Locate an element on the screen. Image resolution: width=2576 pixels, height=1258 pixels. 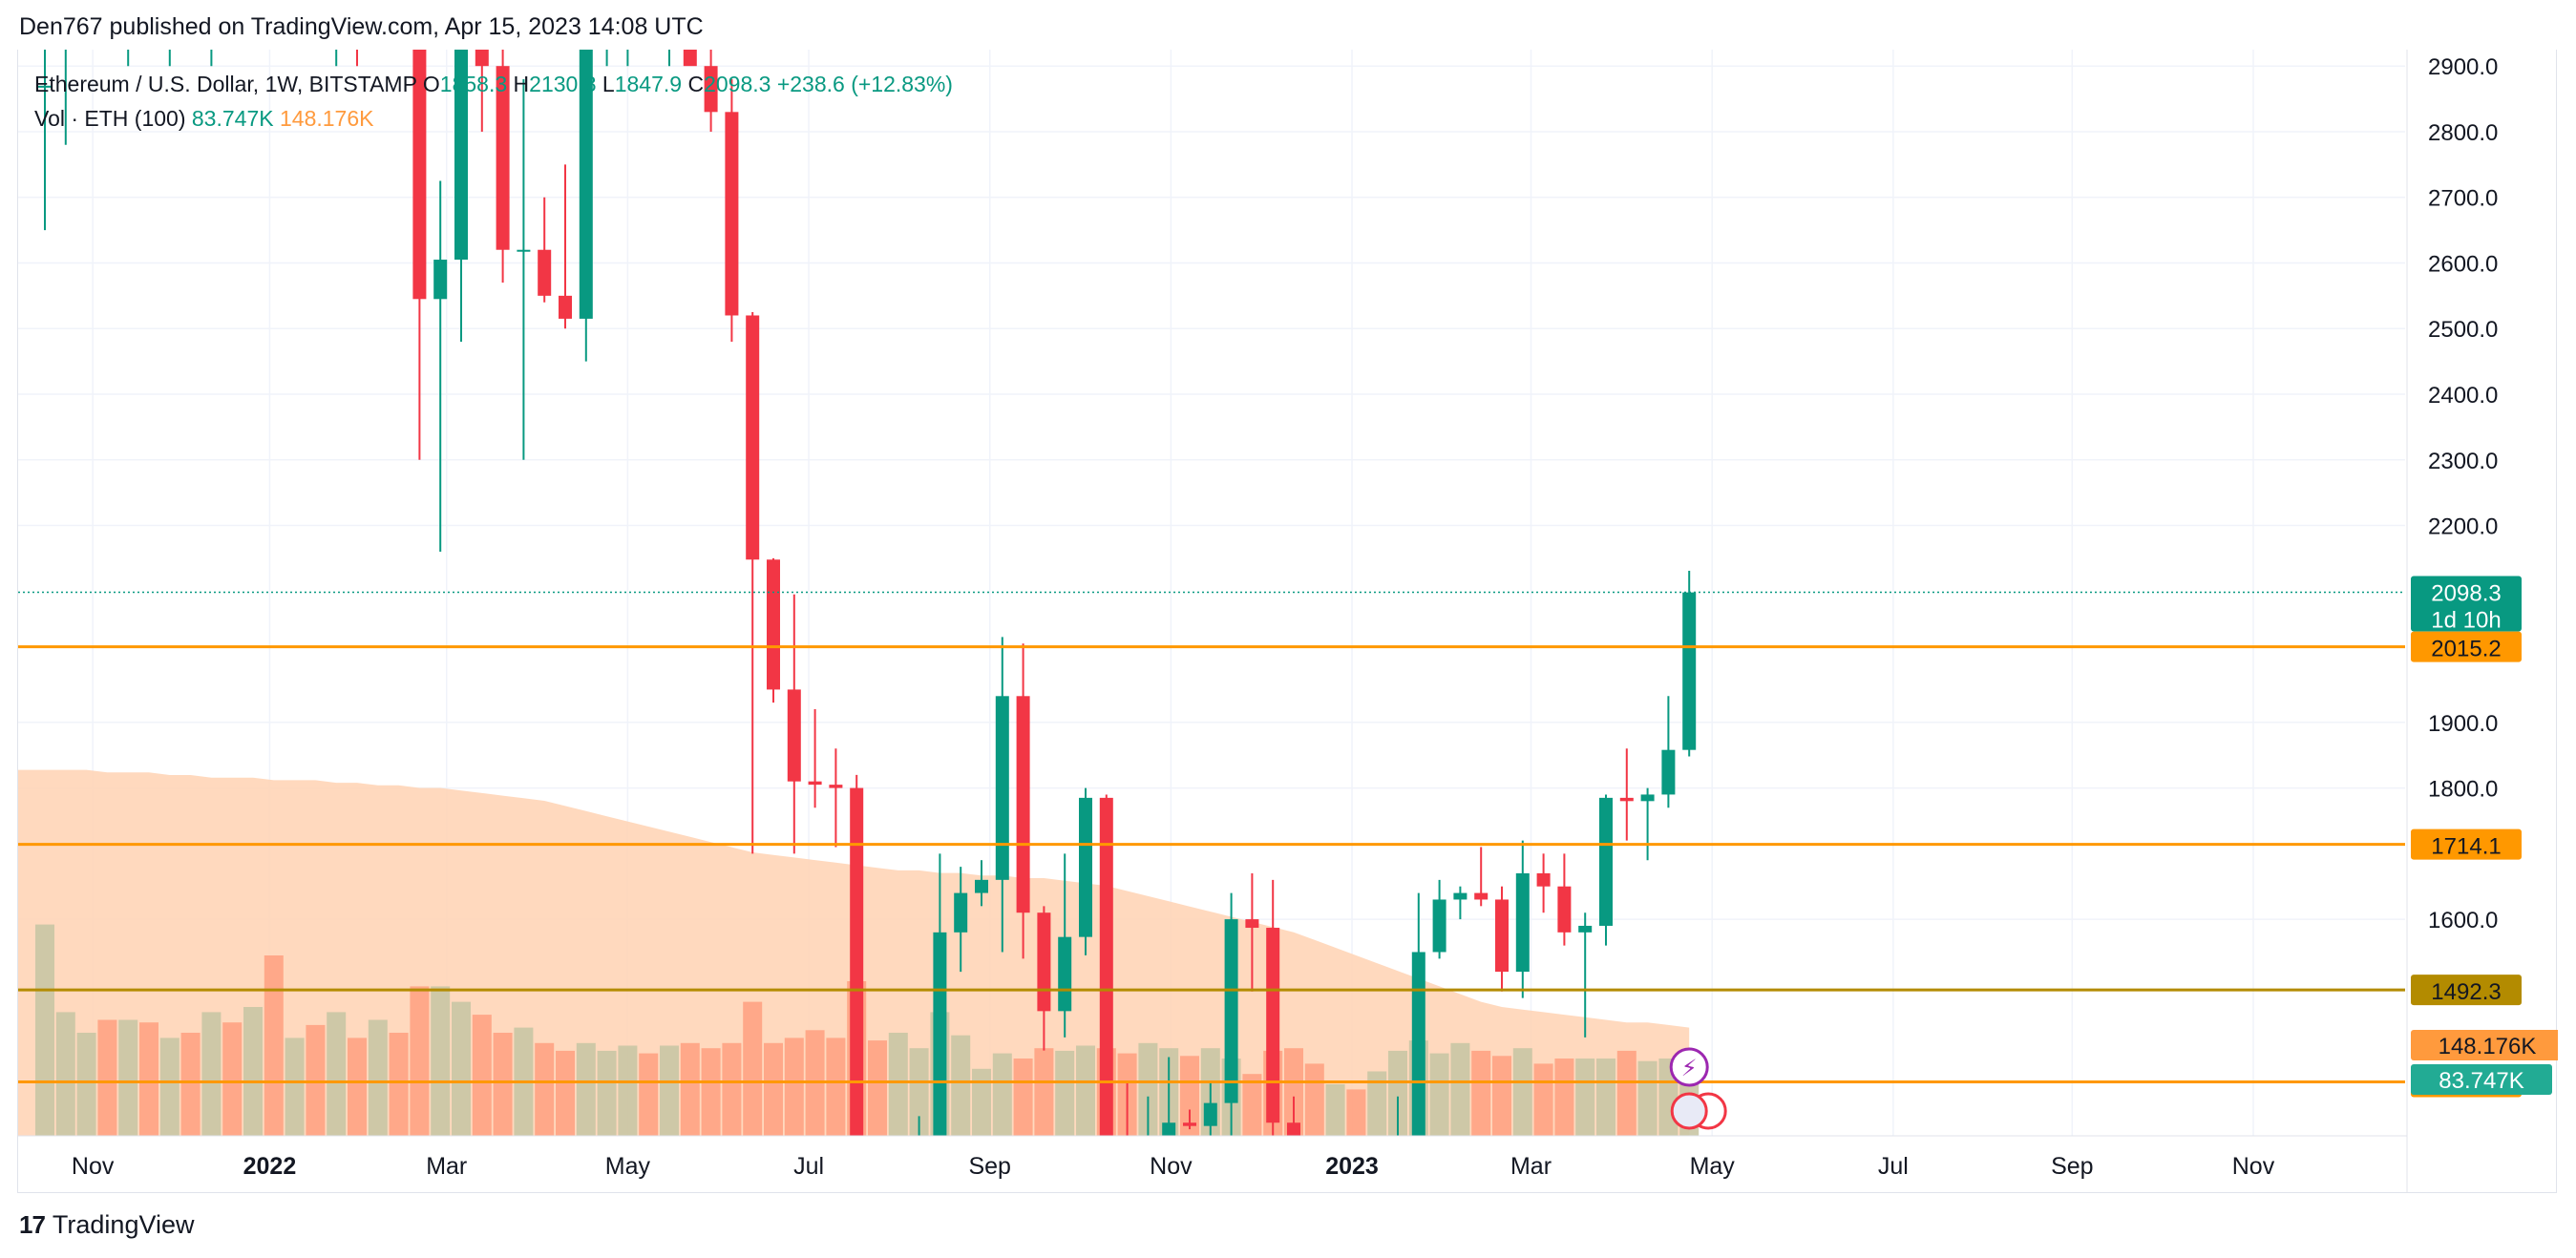
time-axis-label: 2022 is located at coordinates (270, 1167).